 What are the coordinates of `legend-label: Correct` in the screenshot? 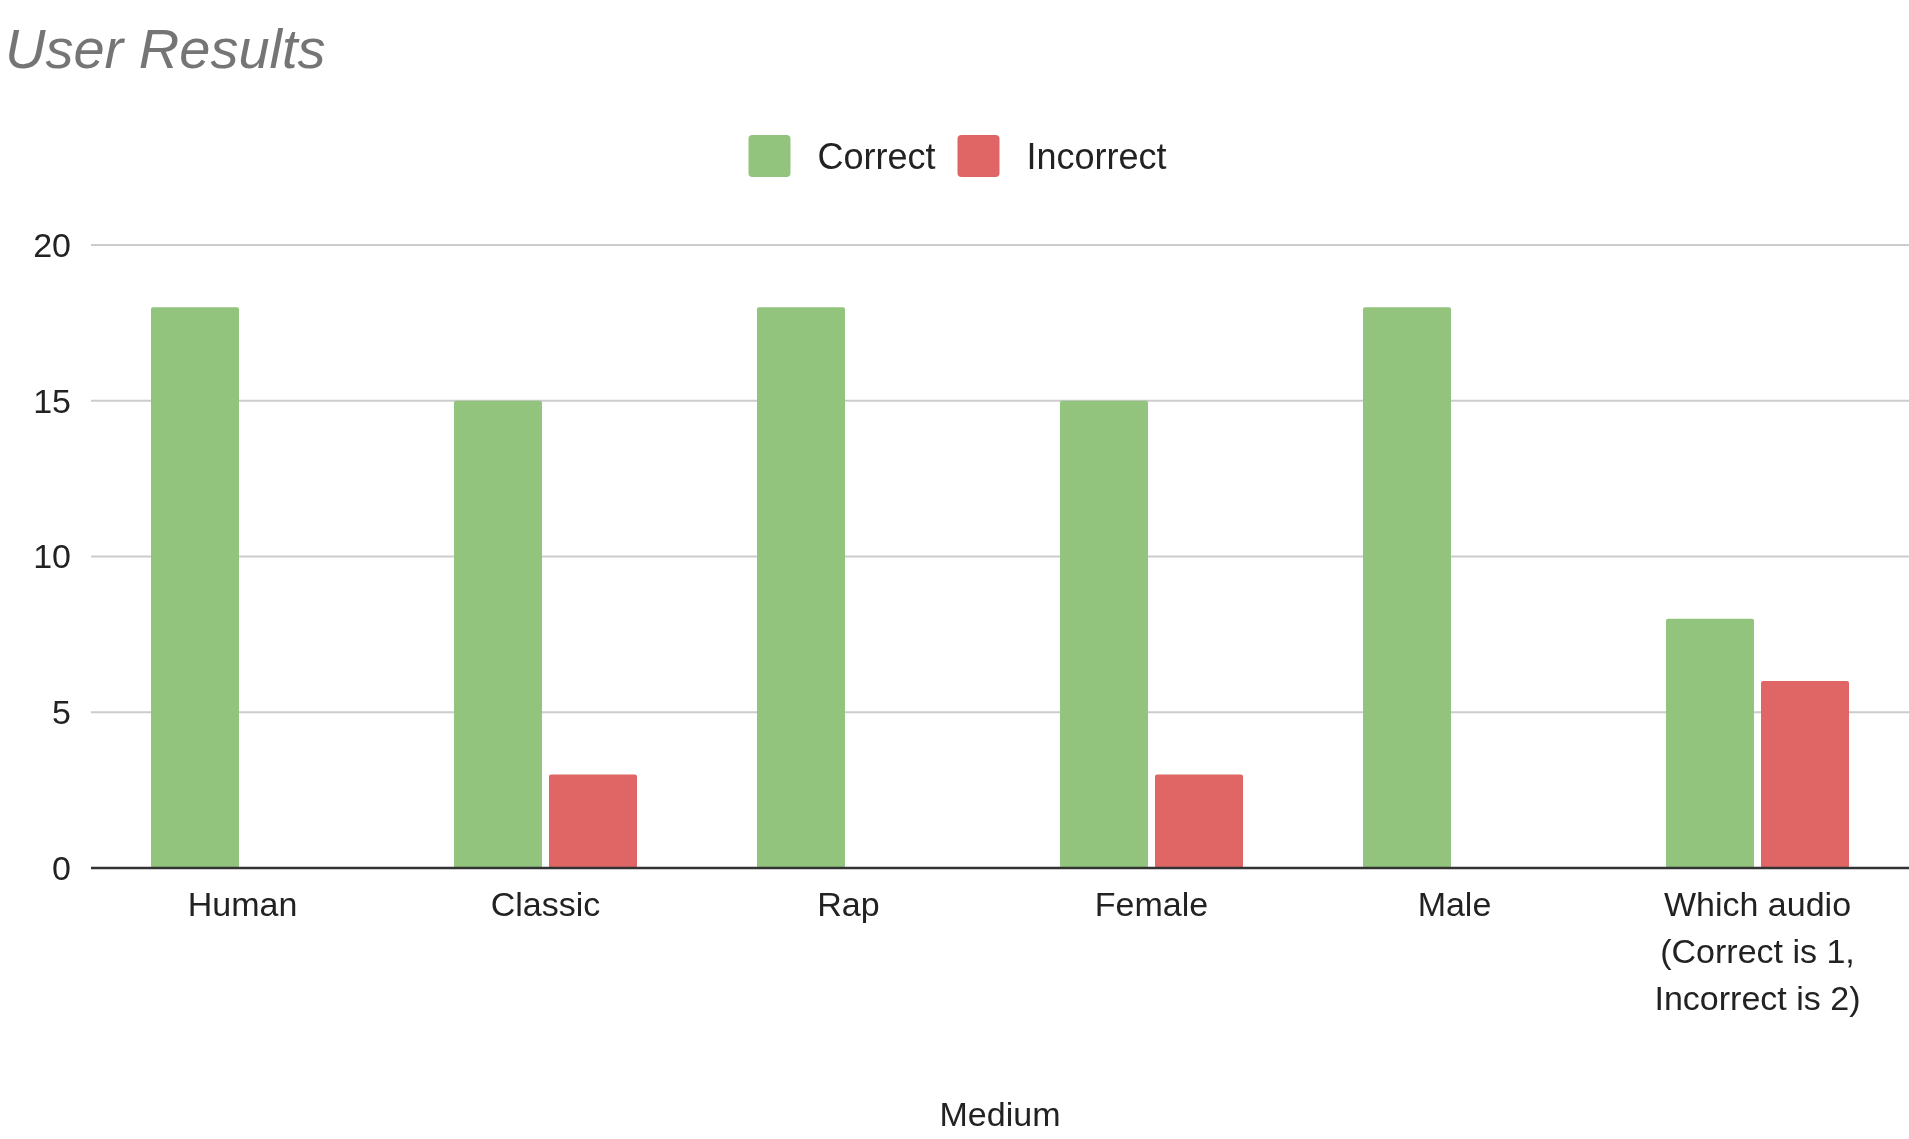 It's located at (876, 156).